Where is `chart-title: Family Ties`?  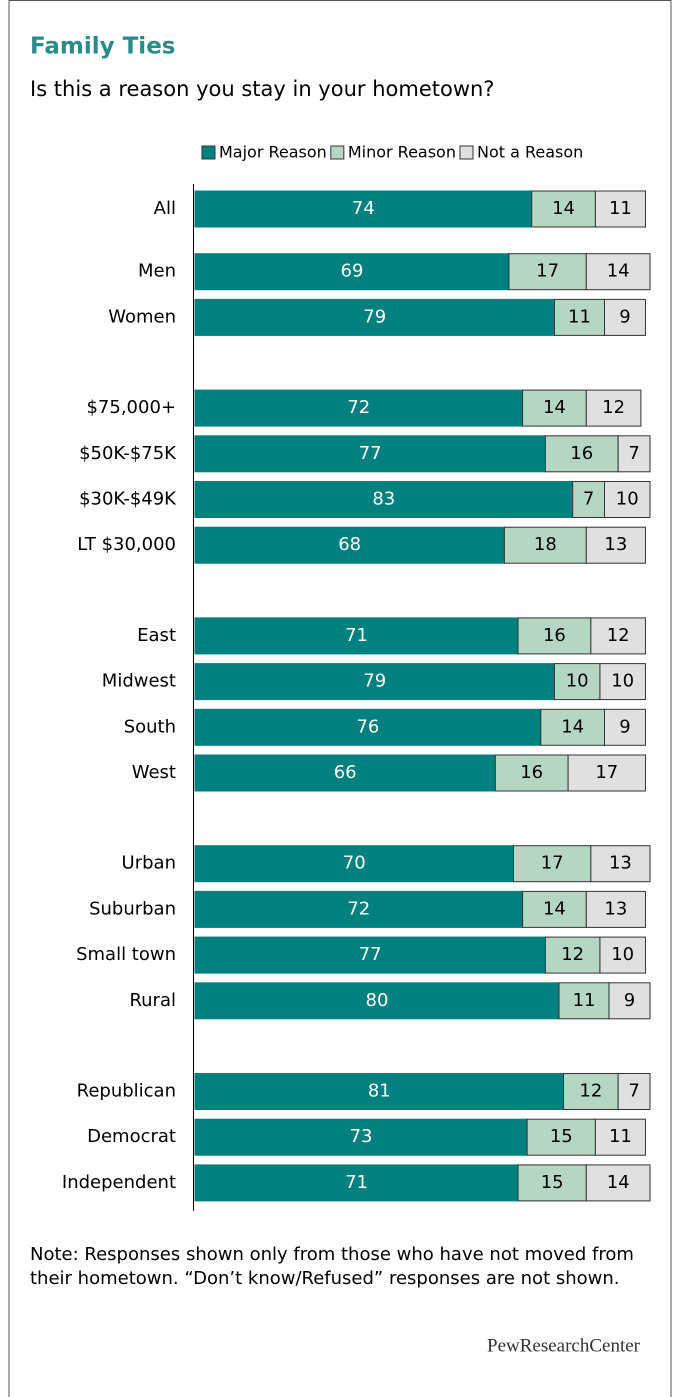 chart-title: Family Ties is located at coordinates (102, 47).